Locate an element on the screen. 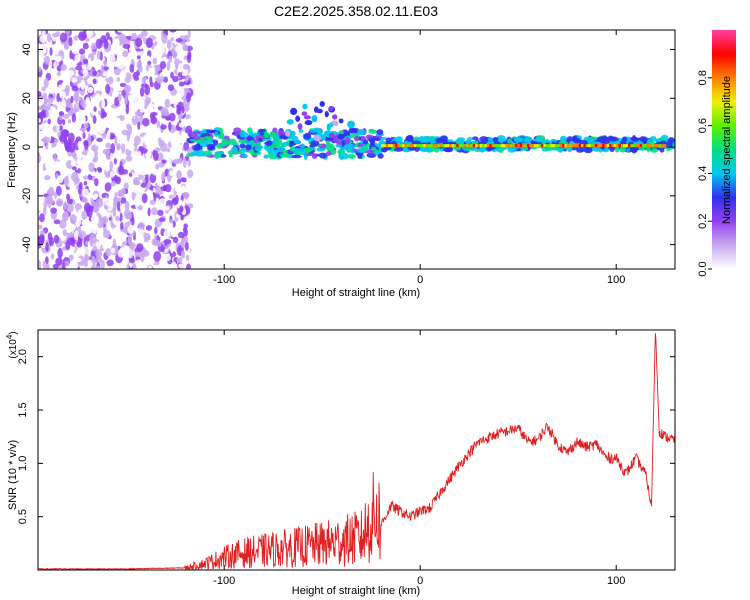 The image size is (750, 600). y-tick-label: 2.0 is located at coordinates (23, 356).